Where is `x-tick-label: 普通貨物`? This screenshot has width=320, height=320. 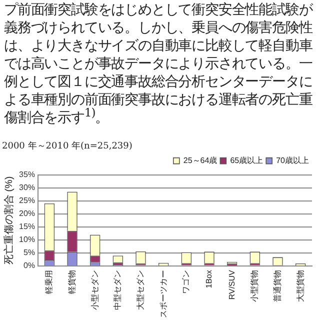
x-tick-label: 普通貨物 is located at coordinates (277, 286).